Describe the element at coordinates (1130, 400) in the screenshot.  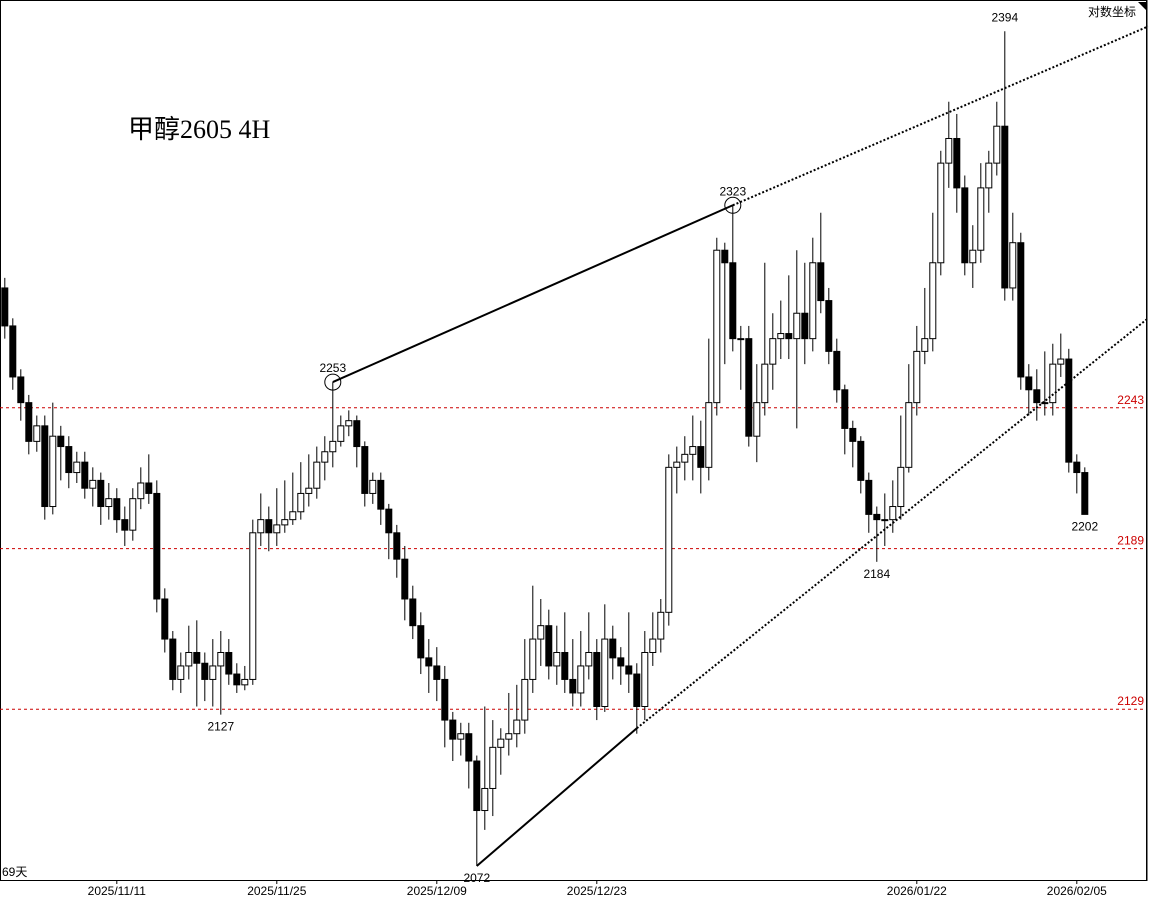
I see `level-label: 2243` at that location.